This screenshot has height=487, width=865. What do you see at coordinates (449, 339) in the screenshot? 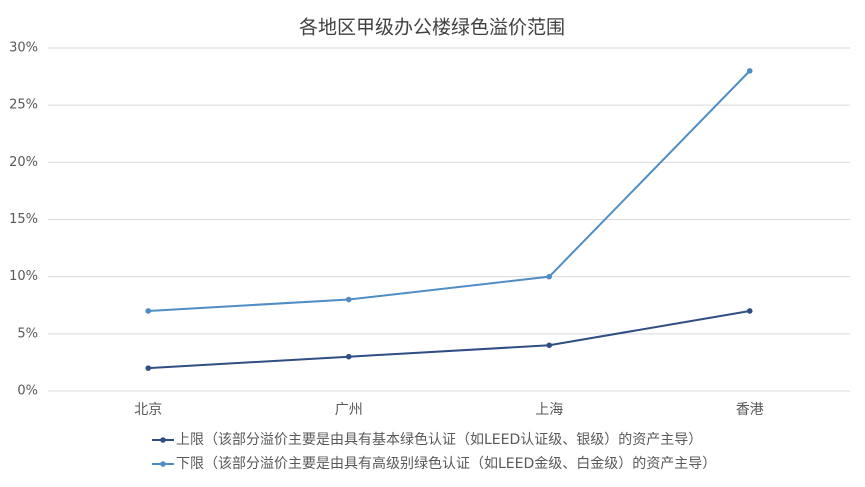
I see `series-line` at bounding box center [449, 339].